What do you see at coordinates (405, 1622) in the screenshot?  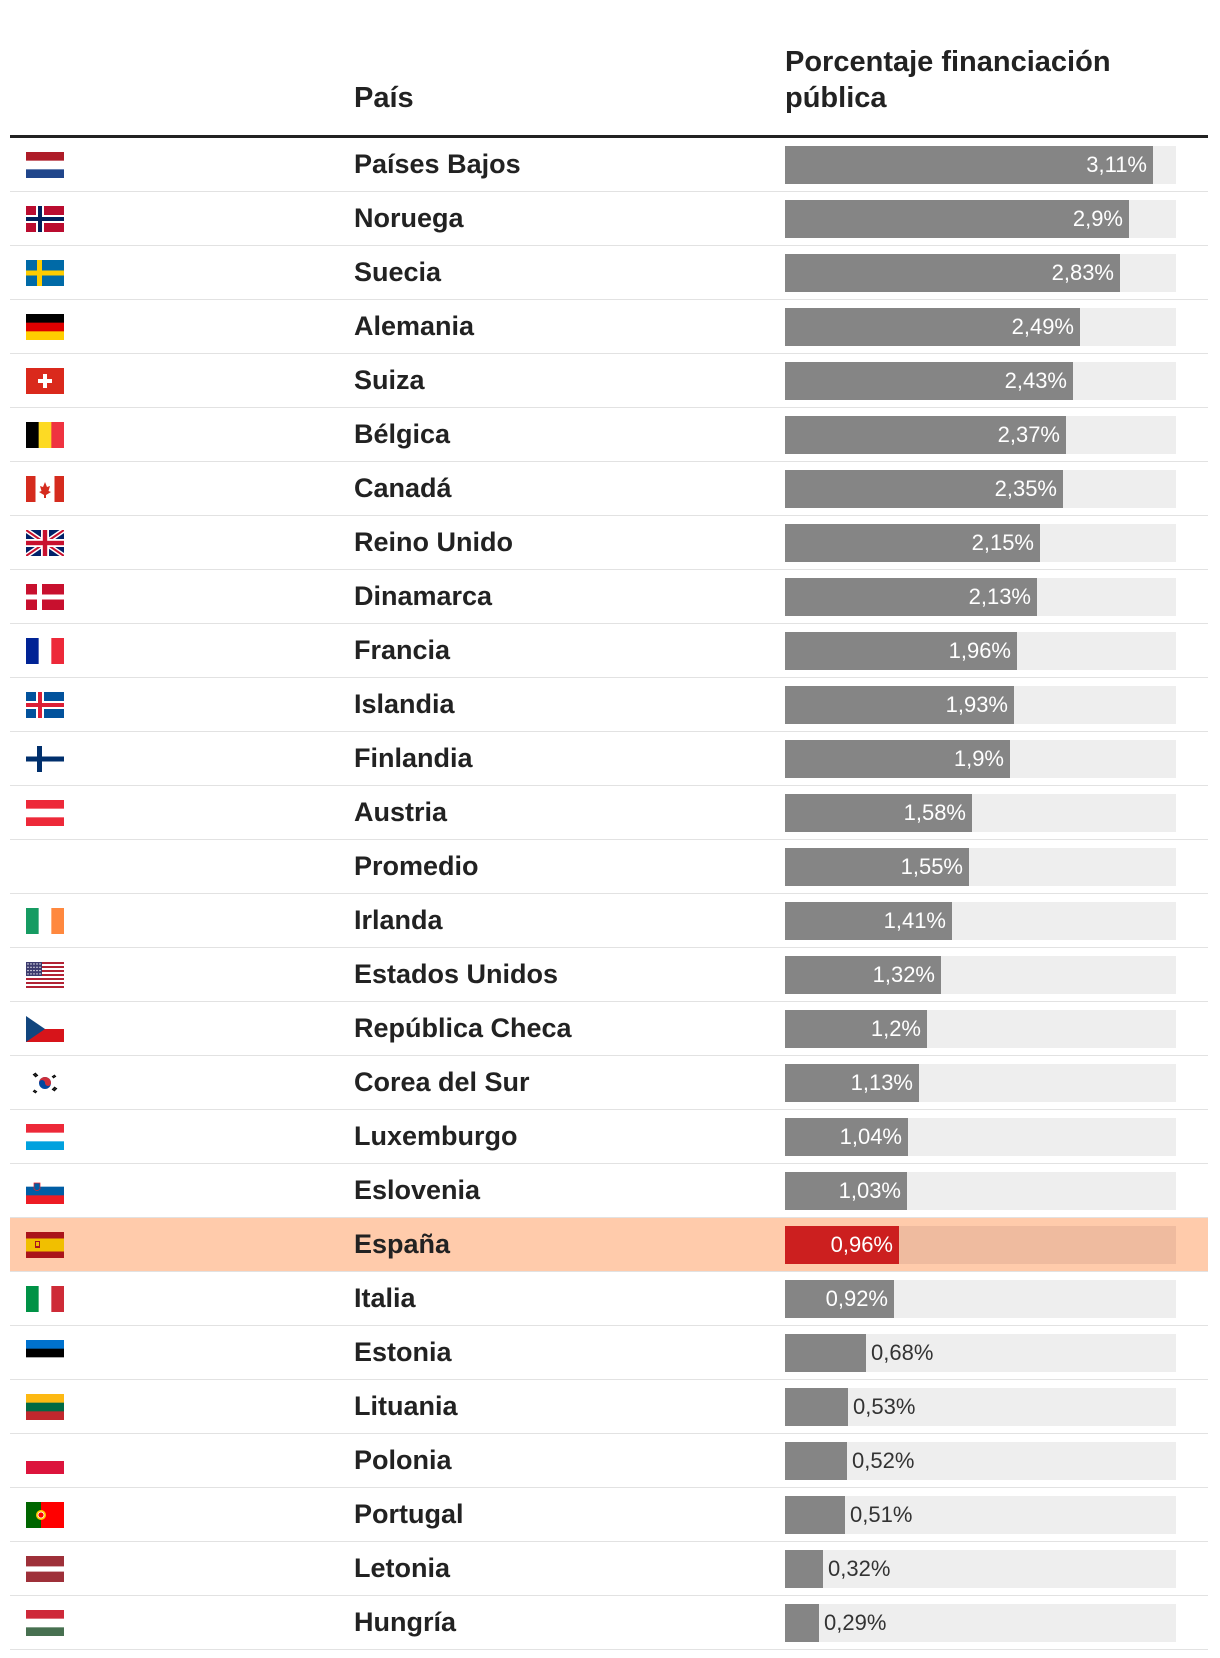 I see `country-name: Hungría` at bounding box center [405, 1622].